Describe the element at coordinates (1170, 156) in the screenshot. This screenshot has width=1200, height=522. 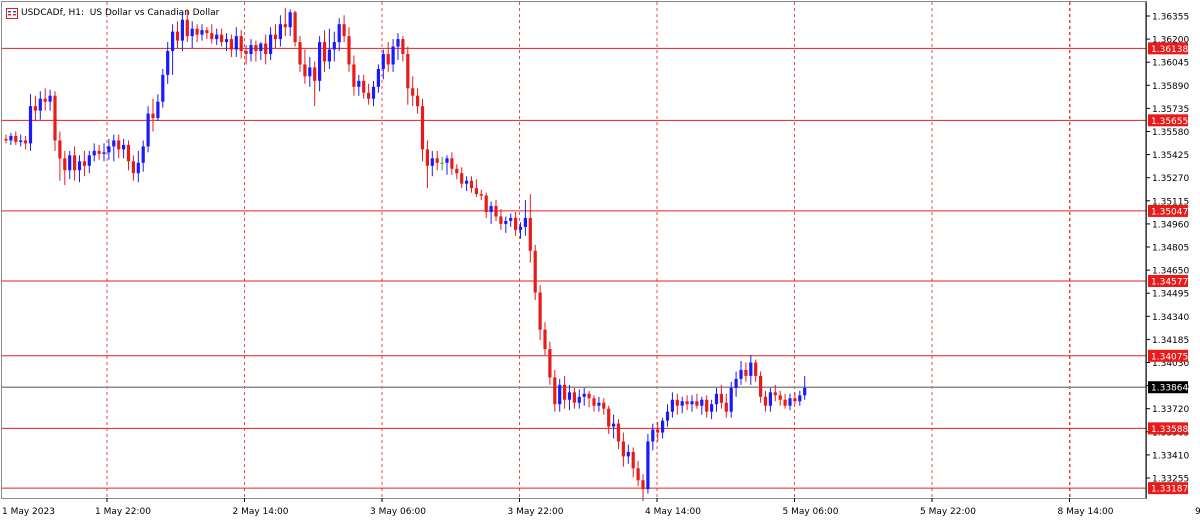
I see `price-tick-label: 1.35425` at that location.